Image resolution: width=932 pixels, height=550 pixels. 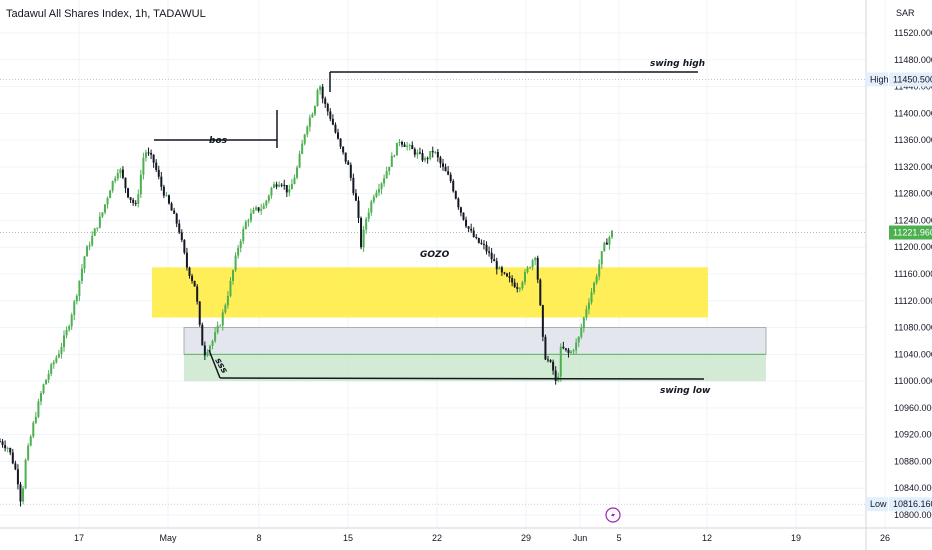 I want to click on y-tick-label: 11400.000, so click(x=913, y=113).